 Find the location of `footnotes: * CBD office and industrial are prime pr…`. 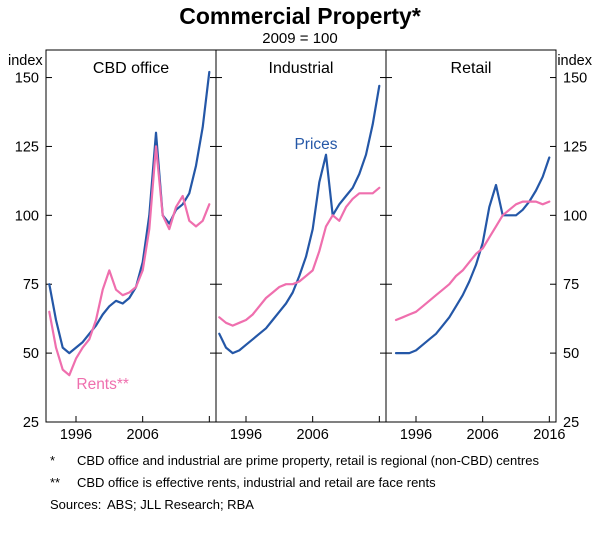

footnotes: * CBD office and industrial are prime pr… is located at coordinates (300, 482).